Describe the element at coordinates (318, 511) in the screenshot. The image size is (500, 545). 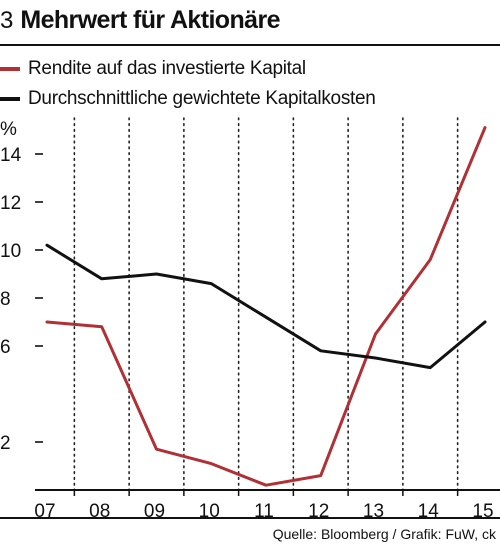
I see `x-tick-label: 12` at that location.